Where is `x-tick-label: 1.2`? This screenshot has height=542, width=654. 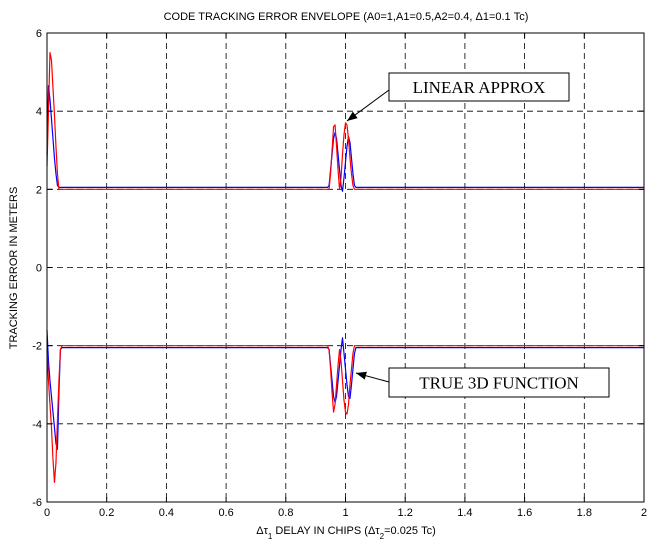 x-tick-label: 1.2 is located at coordinates (405, 513).